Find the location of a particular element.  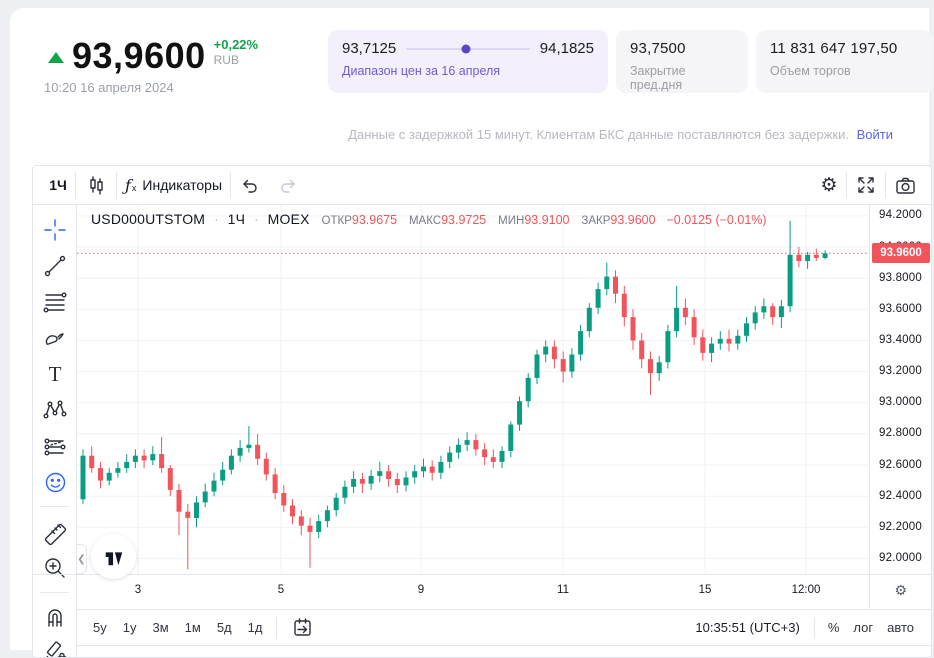

legend-symbol: USD000UTSTOM is located at coordinates (148, 219).